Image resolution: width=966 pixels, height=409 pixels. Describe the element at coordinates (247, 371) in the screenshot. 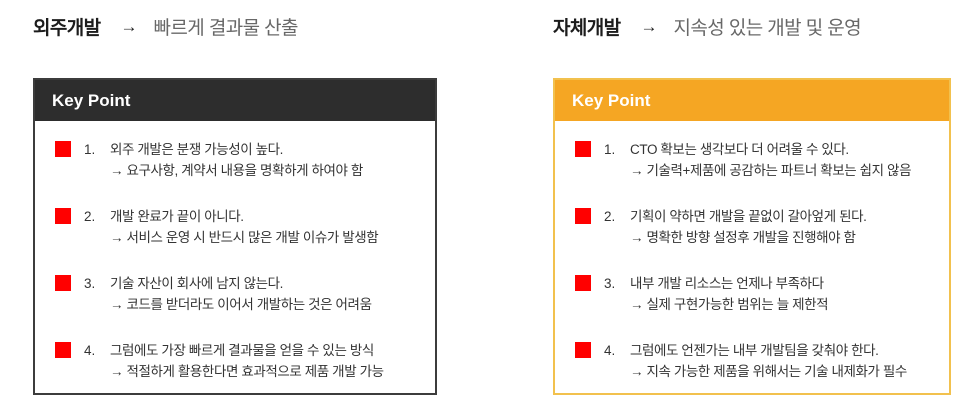

I see `item-note: → 적절하게 활용한다면 효과적으로 제품 개발 가능` at that location.